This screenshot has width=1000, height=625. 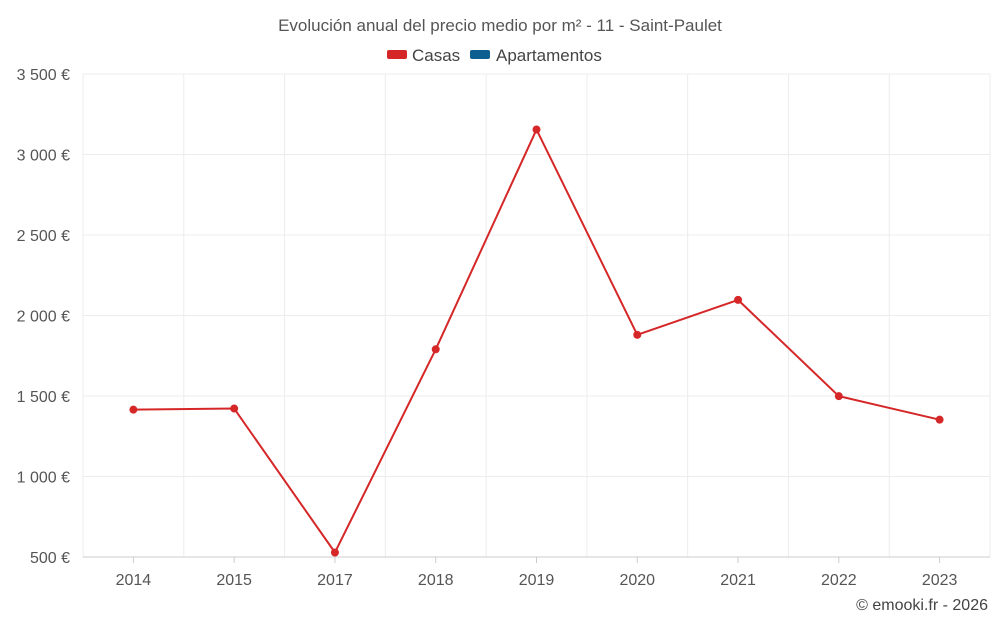 What do you see at coordinates (537, 580) in the screenshot?
I see `x-tick-label: 2019` at bounding box center [537, 580].